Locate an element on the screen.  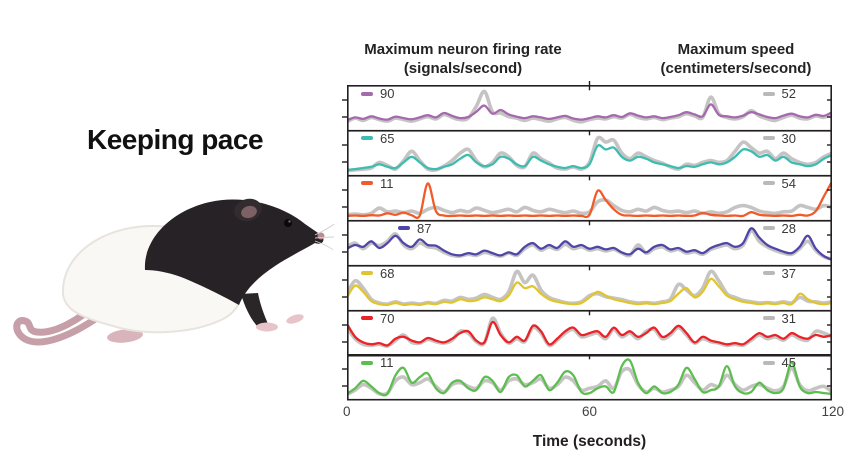
rat-front-leg is located at coordinates (255, 309).